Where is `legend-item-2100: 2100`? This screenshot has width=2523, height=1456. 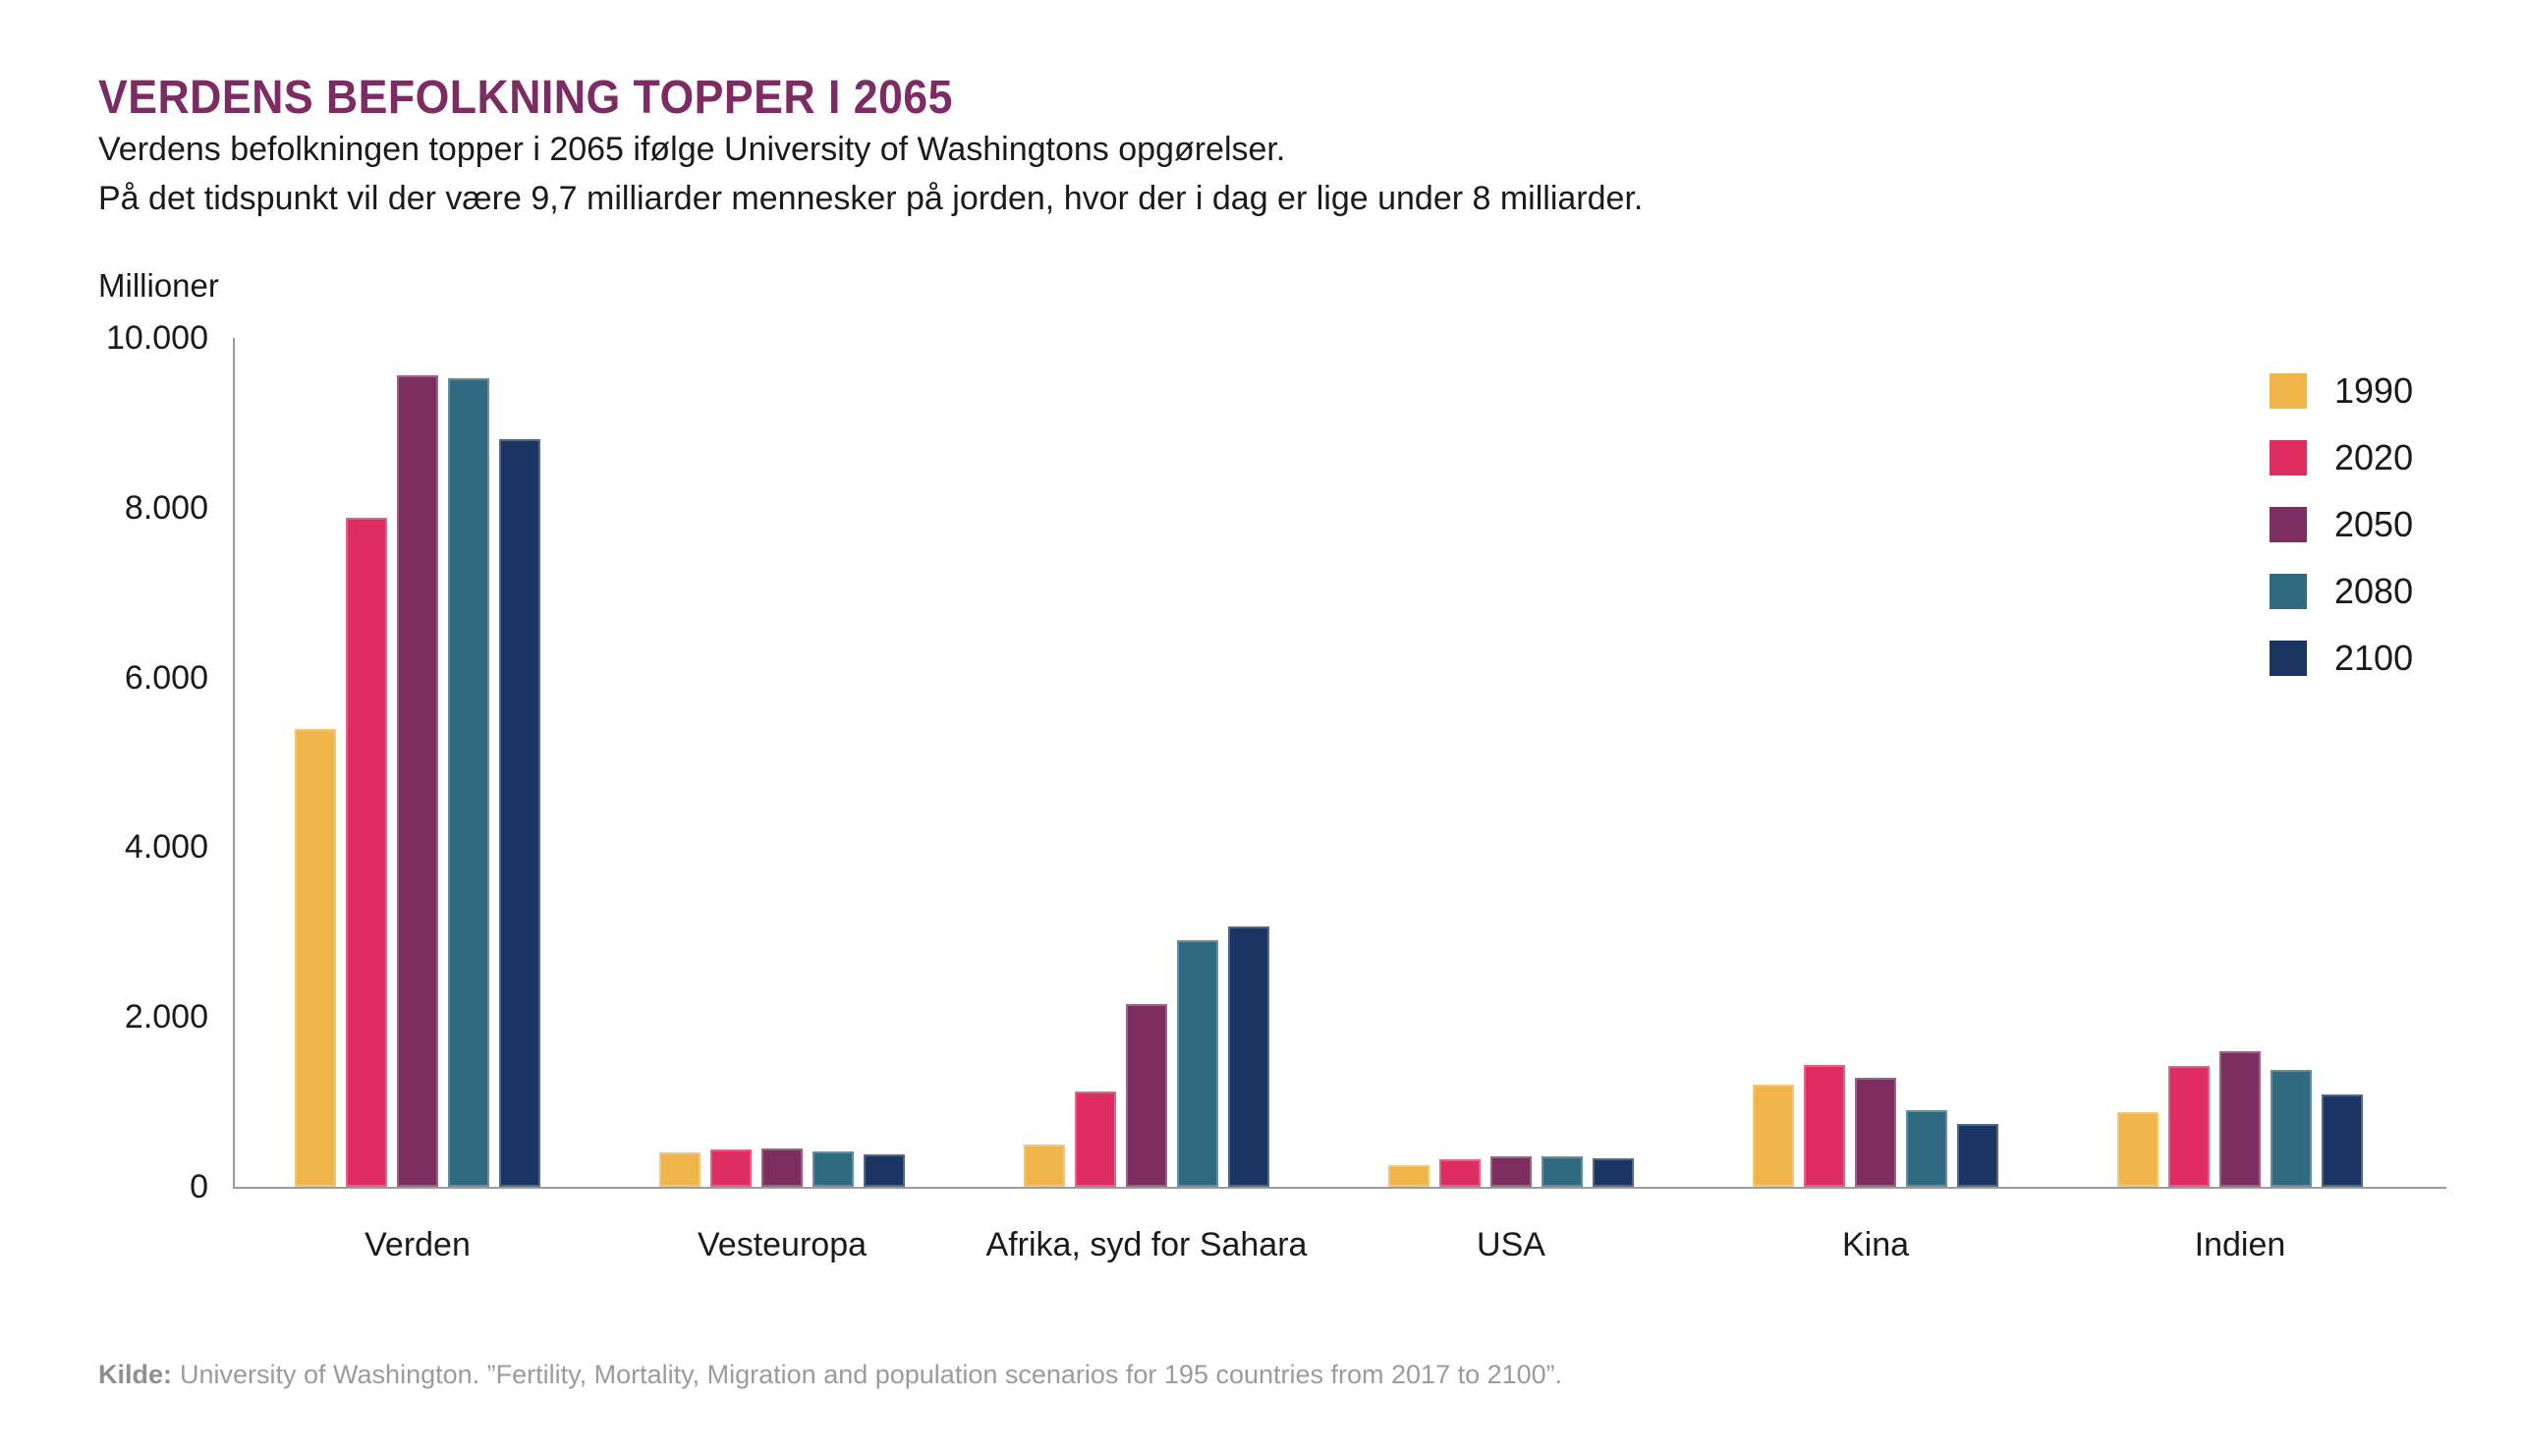
legend-item-2100: 2100 is located at coordinates (2342, 658).